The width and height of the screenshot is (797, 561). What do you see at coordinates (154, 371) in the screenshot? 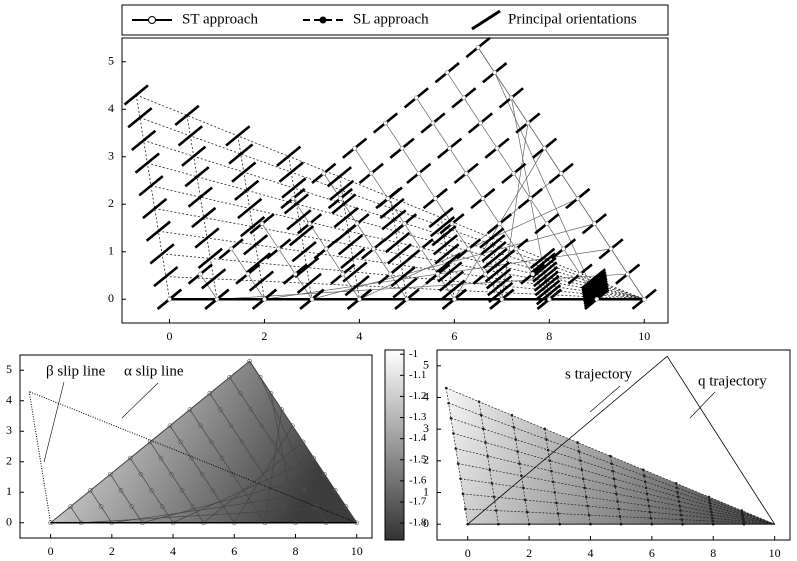
I see `annotation: α slip line` at bounding box center [154, 371].